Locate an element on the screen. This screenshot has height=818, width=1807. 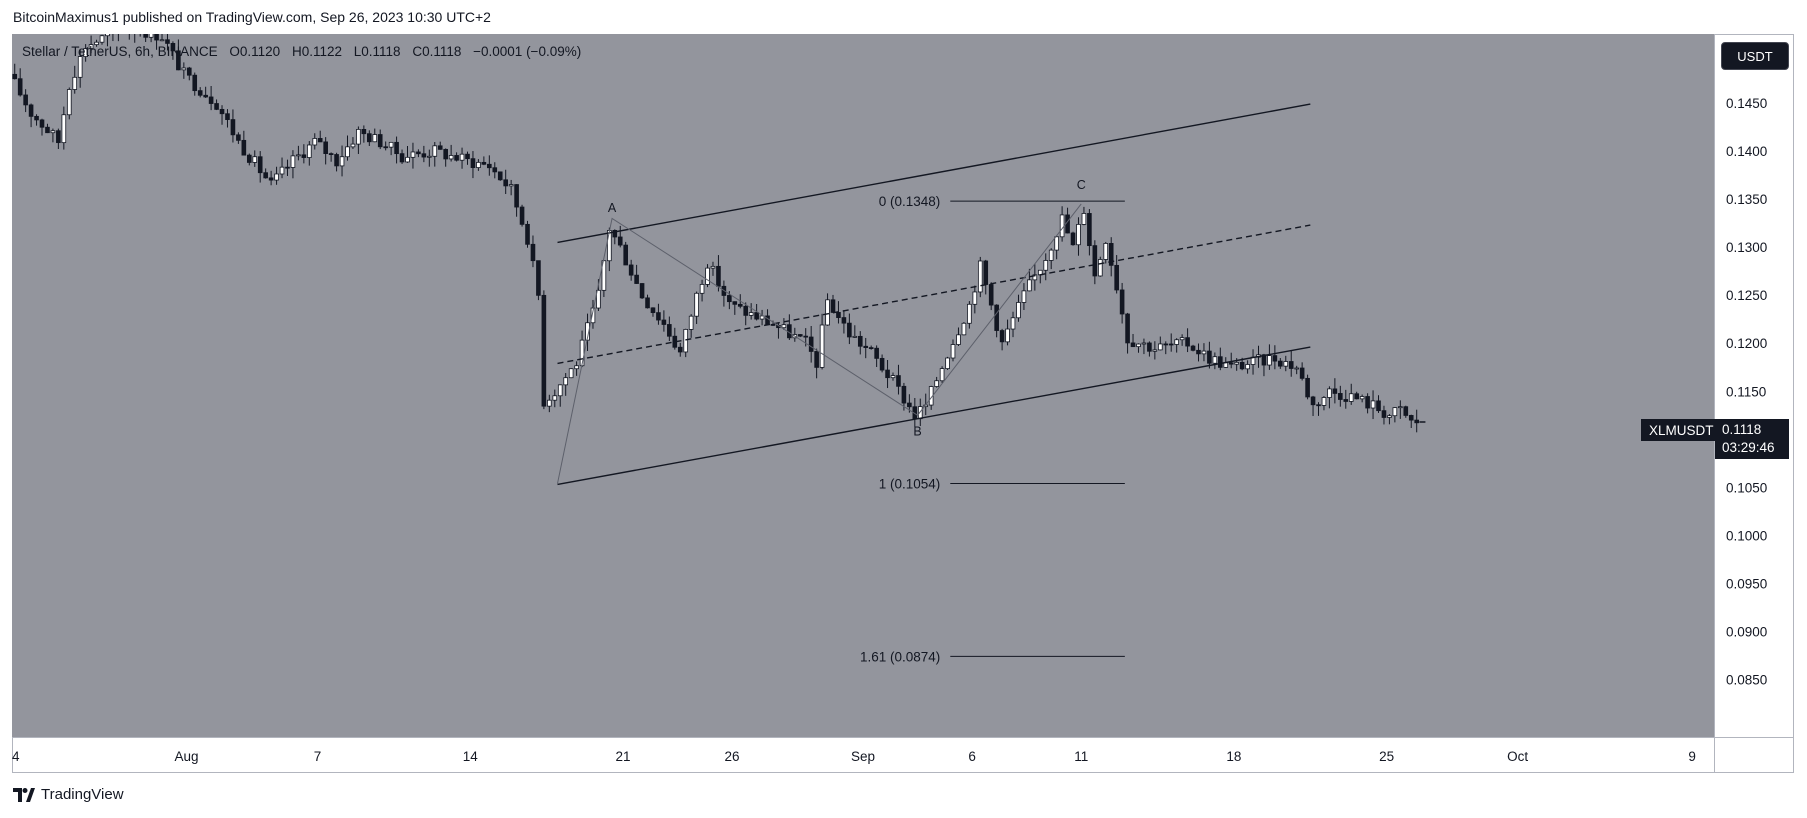
fib-level-label: 0 (0.1348) is located at coordinates (910, 201).